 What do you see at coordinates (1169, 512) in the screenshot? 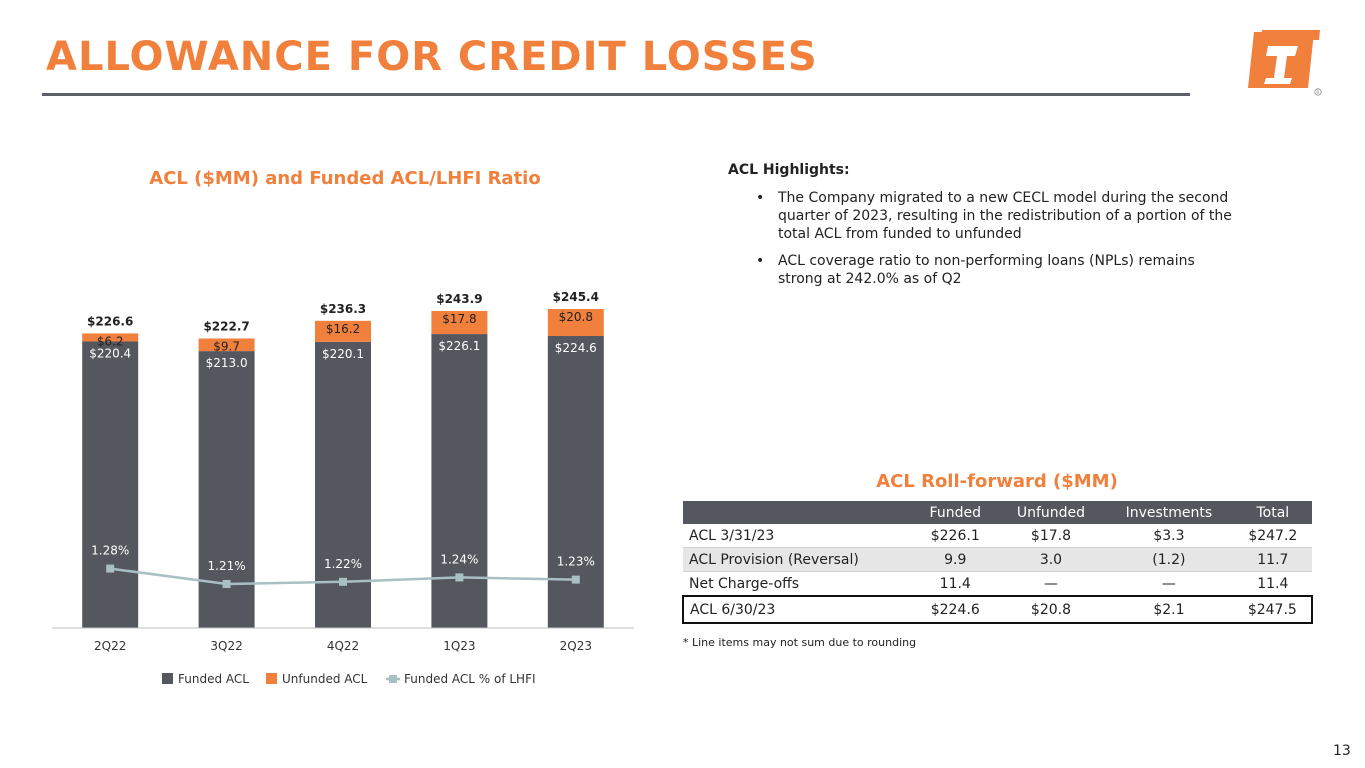
I see `column-header: Investments` at bounding box center [1169, 512].